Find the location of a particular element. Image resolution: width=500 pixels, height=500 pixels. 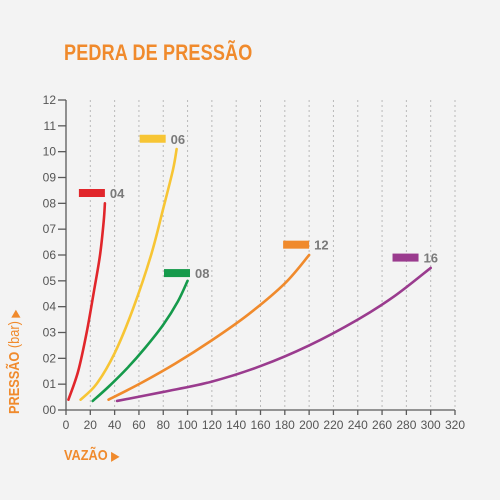

y-axis-label: PRESSÃO (bar) ▶ is located at coordinates (14, 362).